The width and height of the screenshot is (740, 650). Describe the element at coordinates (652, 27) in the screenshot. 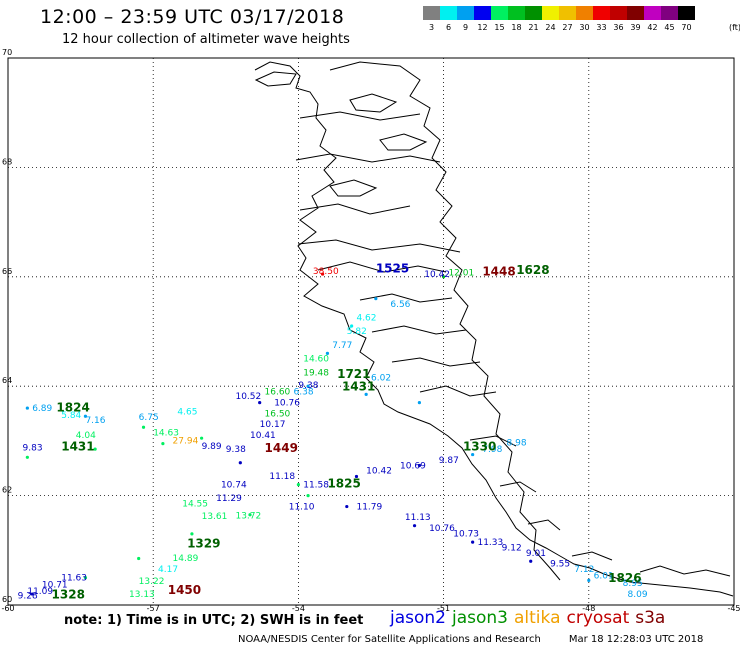

I see `legend-label: 42` at that location.